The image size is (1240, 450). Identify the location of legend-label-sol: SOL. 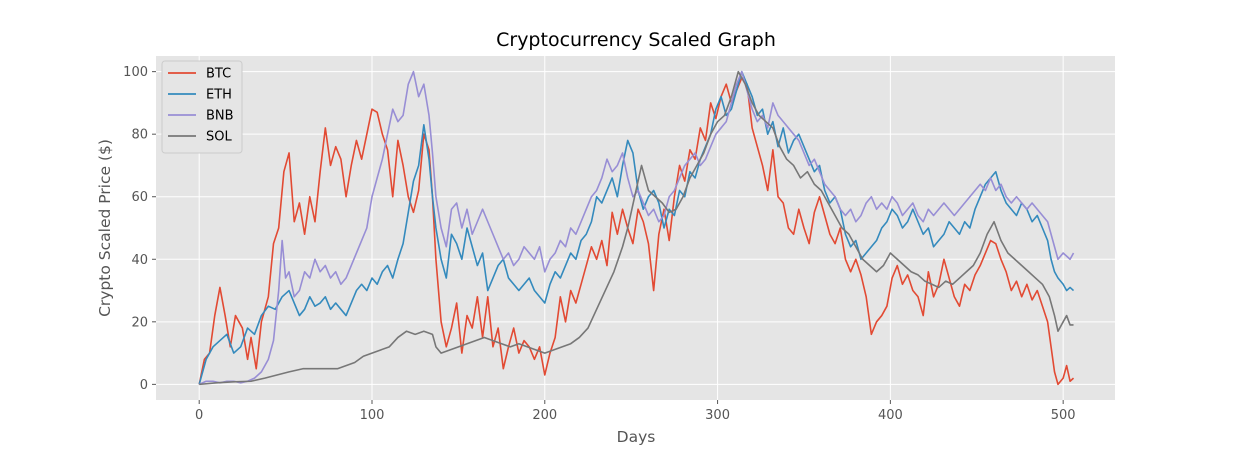
(219, 137).